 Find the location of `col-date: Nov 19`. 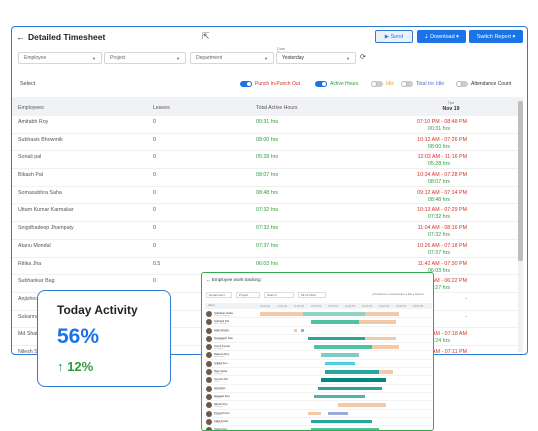

col-date: Nov 19 is located at coordinates (451, 109).